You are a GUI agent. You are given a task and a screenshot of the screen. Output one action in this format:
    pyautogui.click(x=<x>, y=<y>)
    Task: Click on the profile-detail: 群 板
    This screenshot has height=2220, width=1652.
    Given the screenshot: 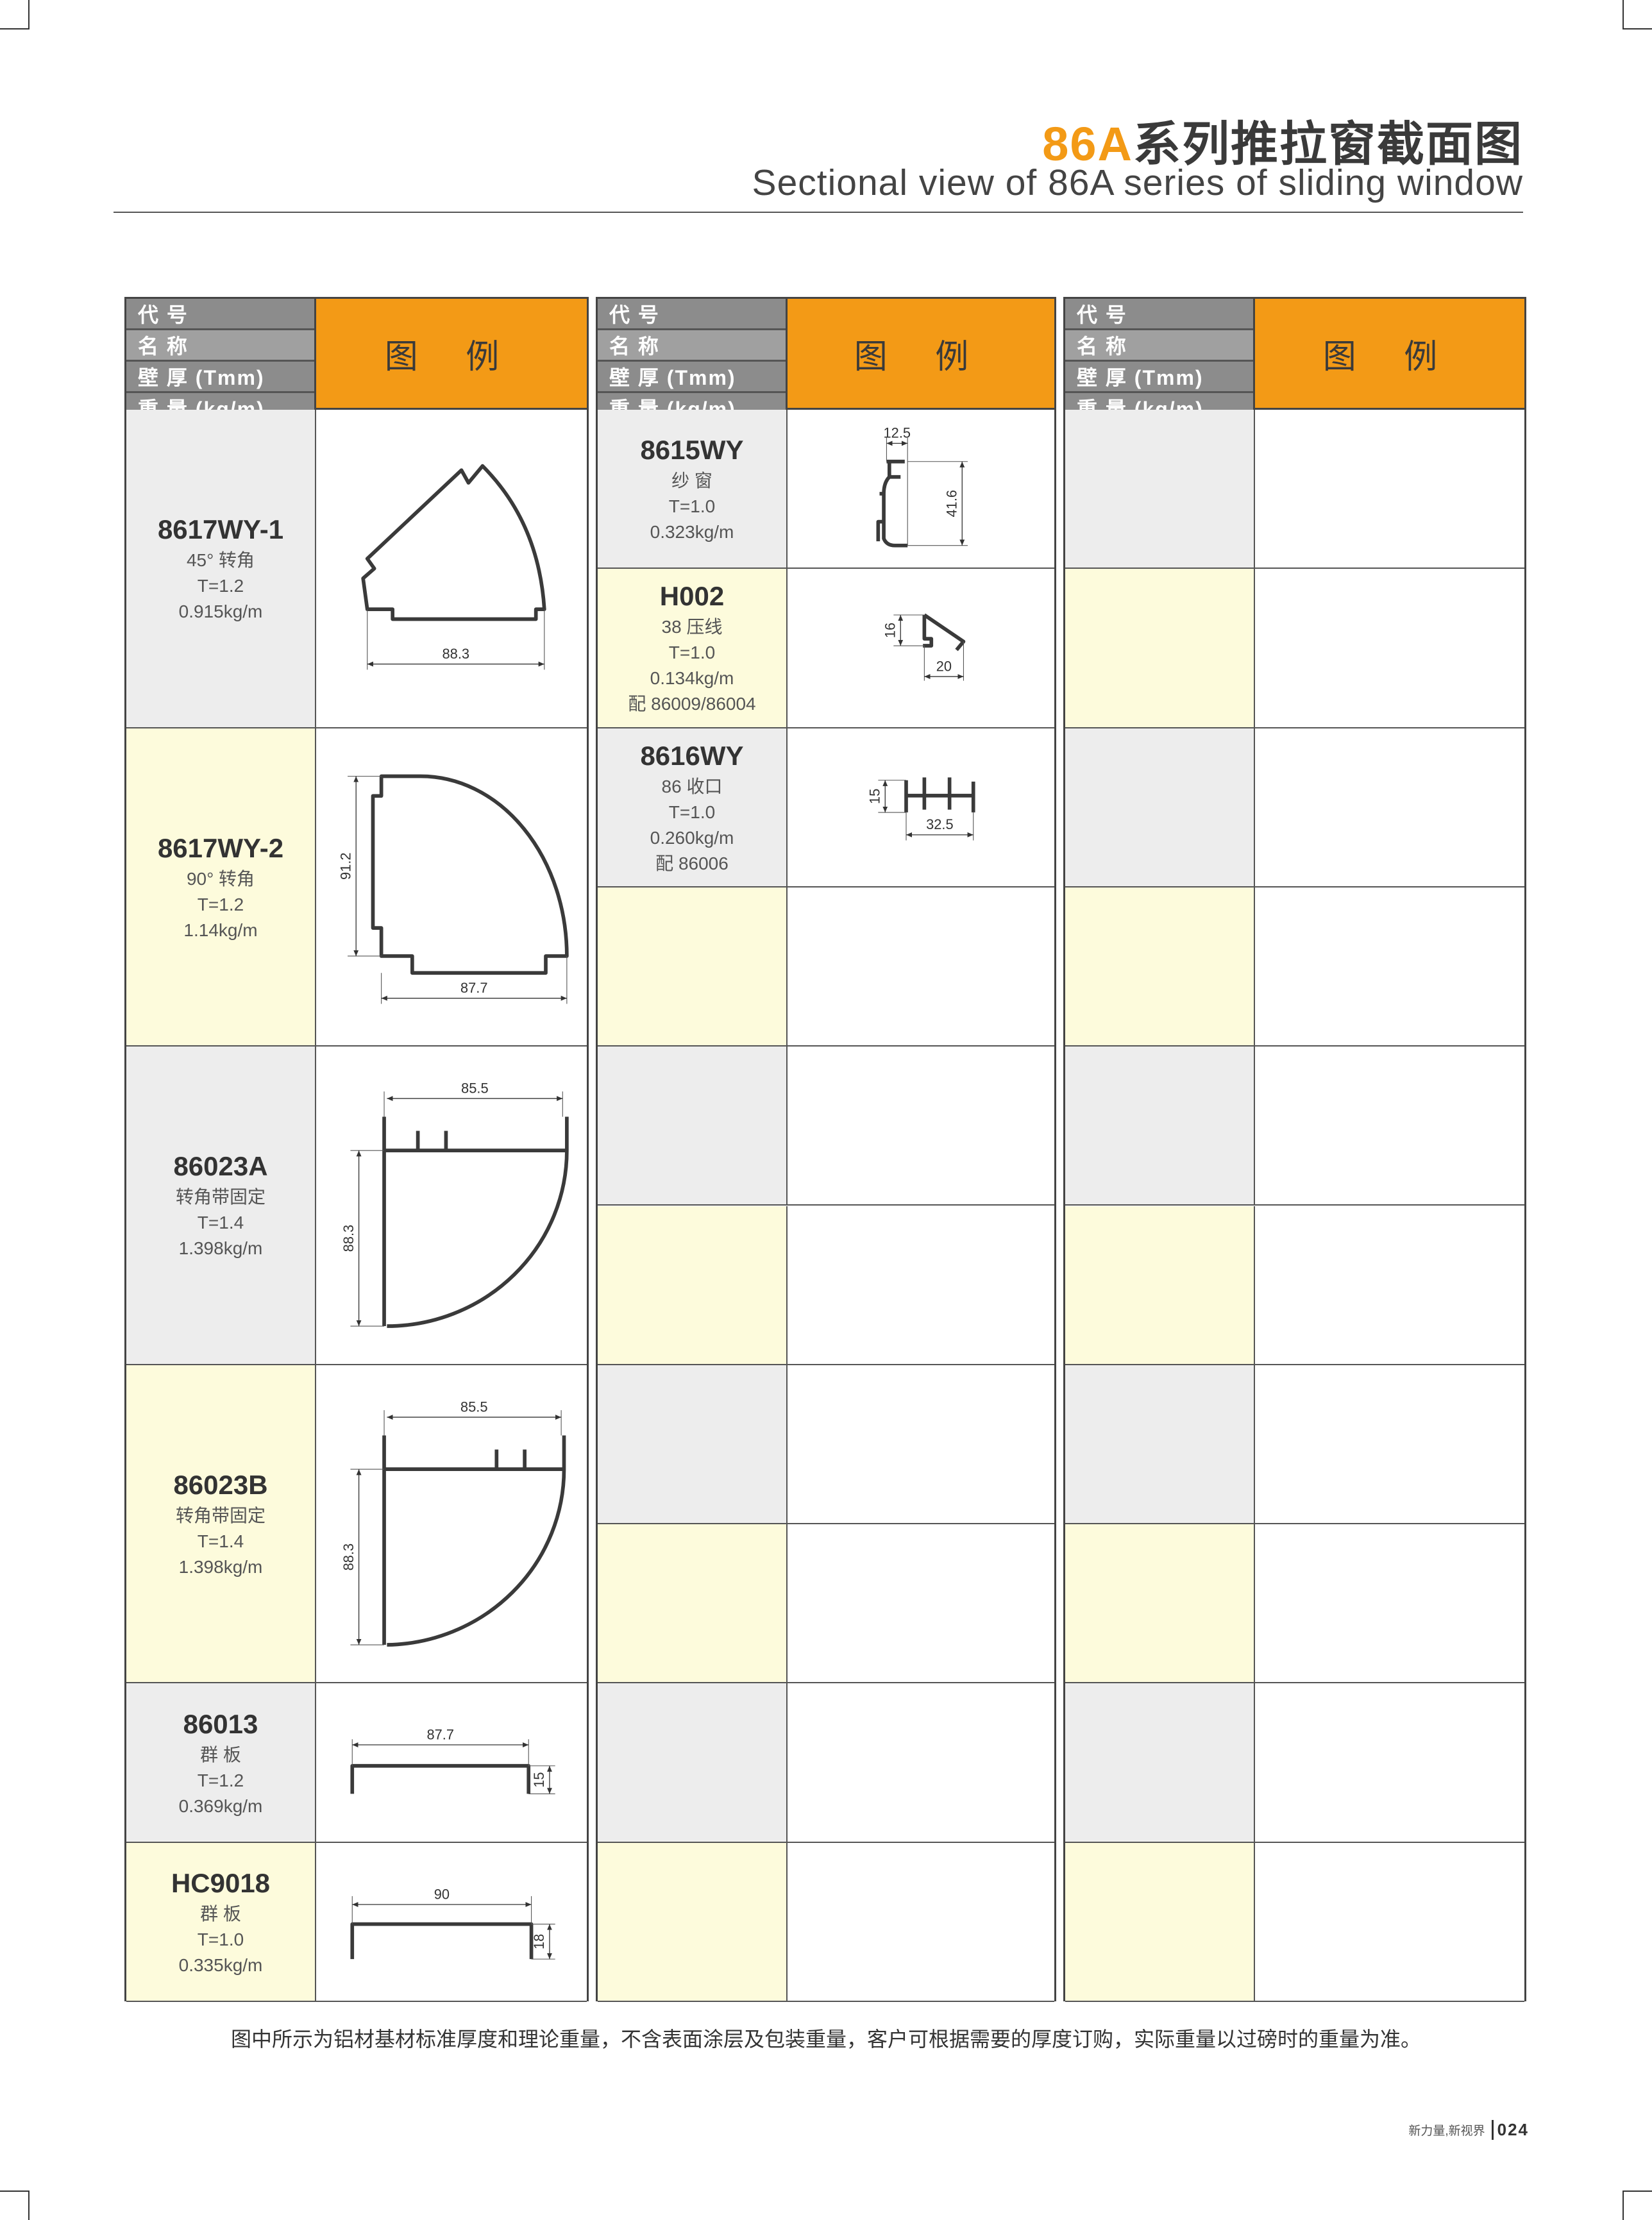 What is the action you would take?
    pyautogui.click(x=220, y=1755)
    